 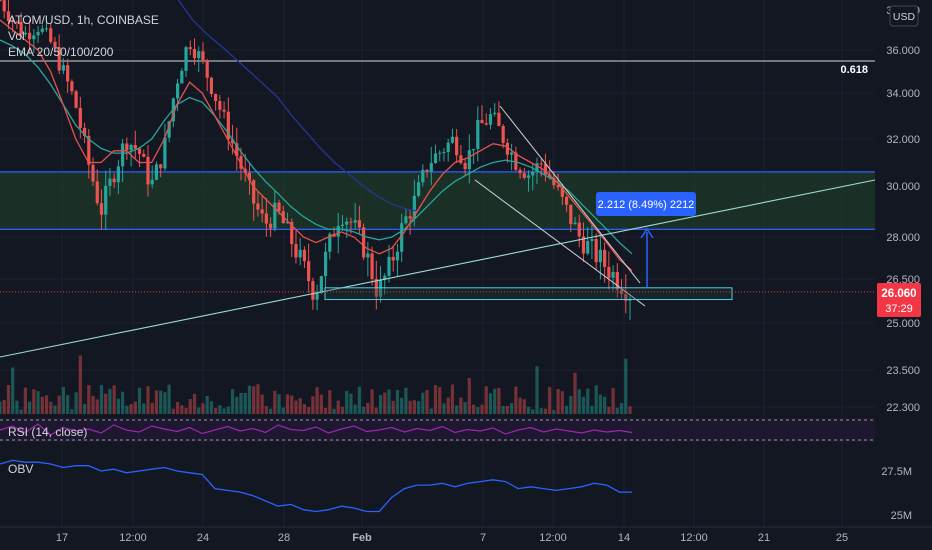 What do you see at coordinates (842, 538) in the screenshot?
I see `time-tick-label: 25` at bounding box center [842, 538].